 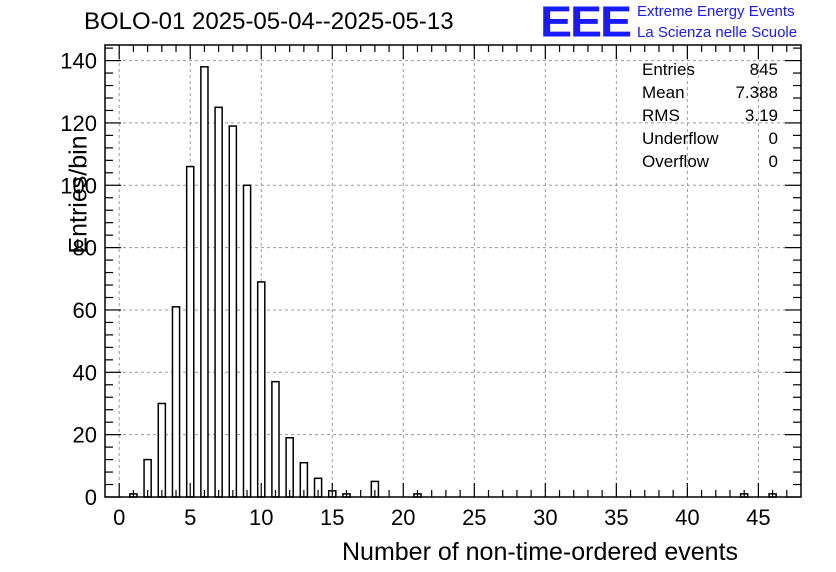 I want to click on bar-x11, so click(x=275, y=439).